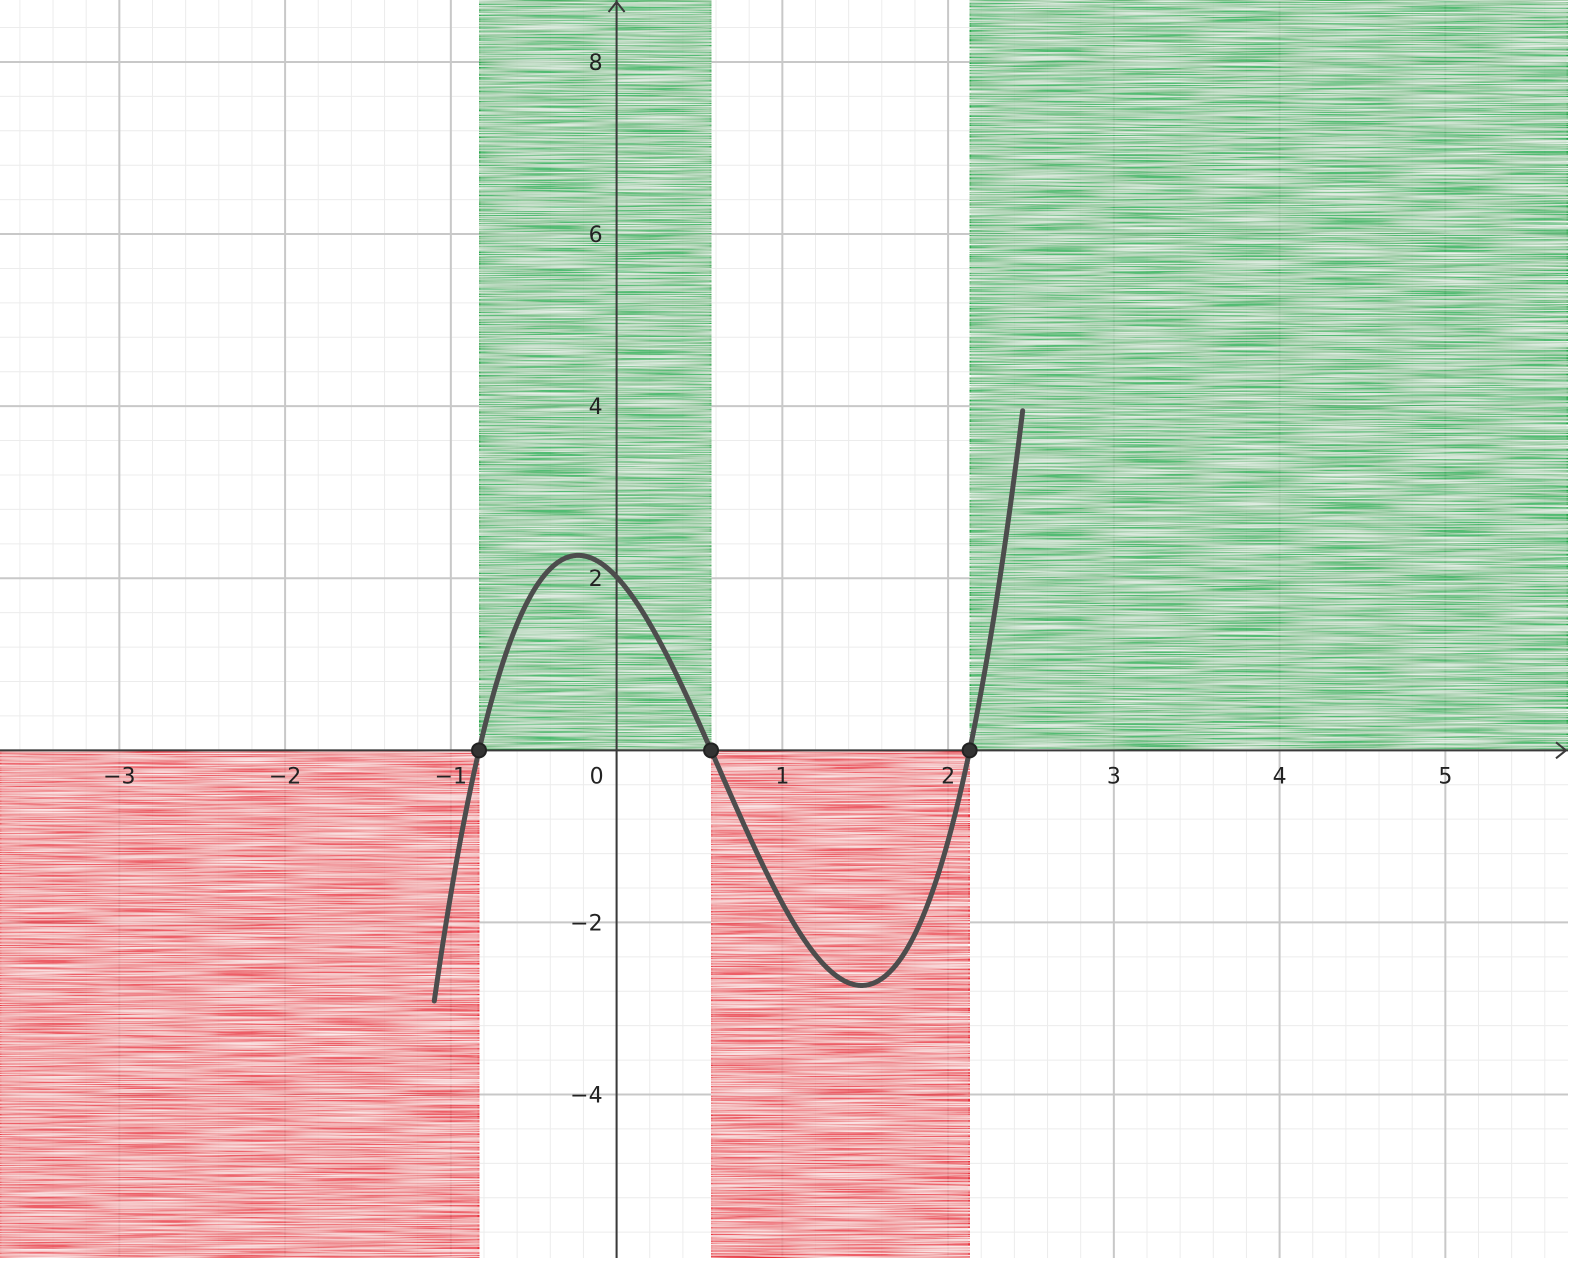  I want to click on y-tick-label: 2, so click(596, 579).